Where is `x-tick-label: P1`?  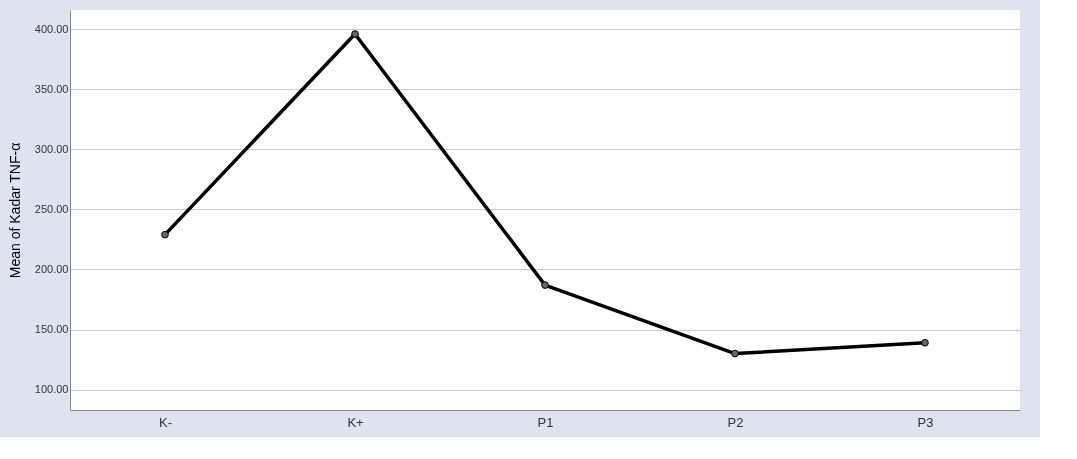
x-tick-label: P1 is located at coordinates (545, 422).